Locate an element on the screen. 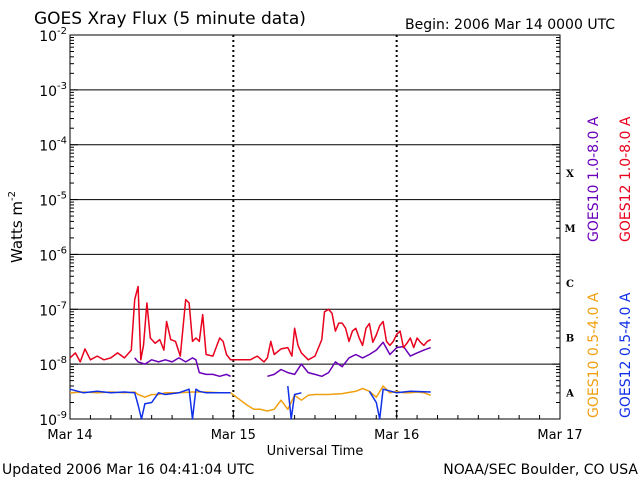  legend-goes12-long: GOES12 1.0-8.0 A is located at coordinates (626, 179).